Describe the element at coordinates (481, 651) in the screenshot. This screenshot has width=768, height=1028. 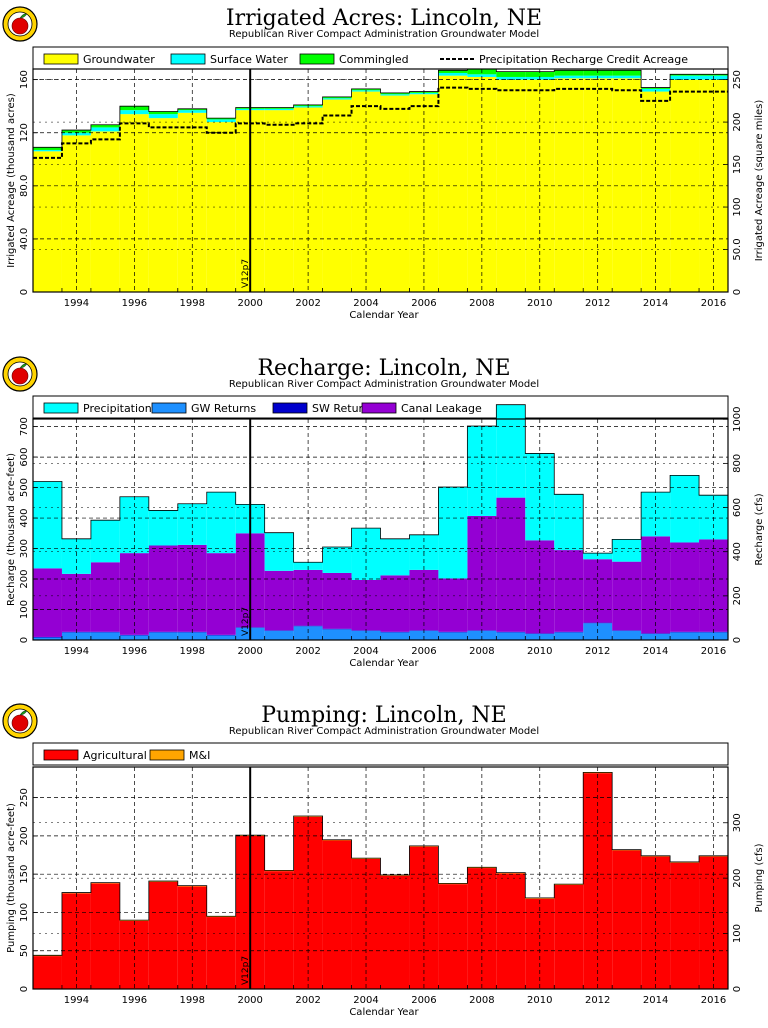
I see `x-tick-label: 2008` at that location.